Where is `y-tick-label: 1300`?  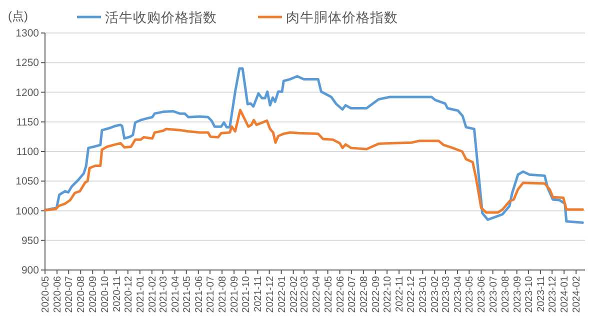
y-tick-label: 1300 is located at coordinates (28, 34).